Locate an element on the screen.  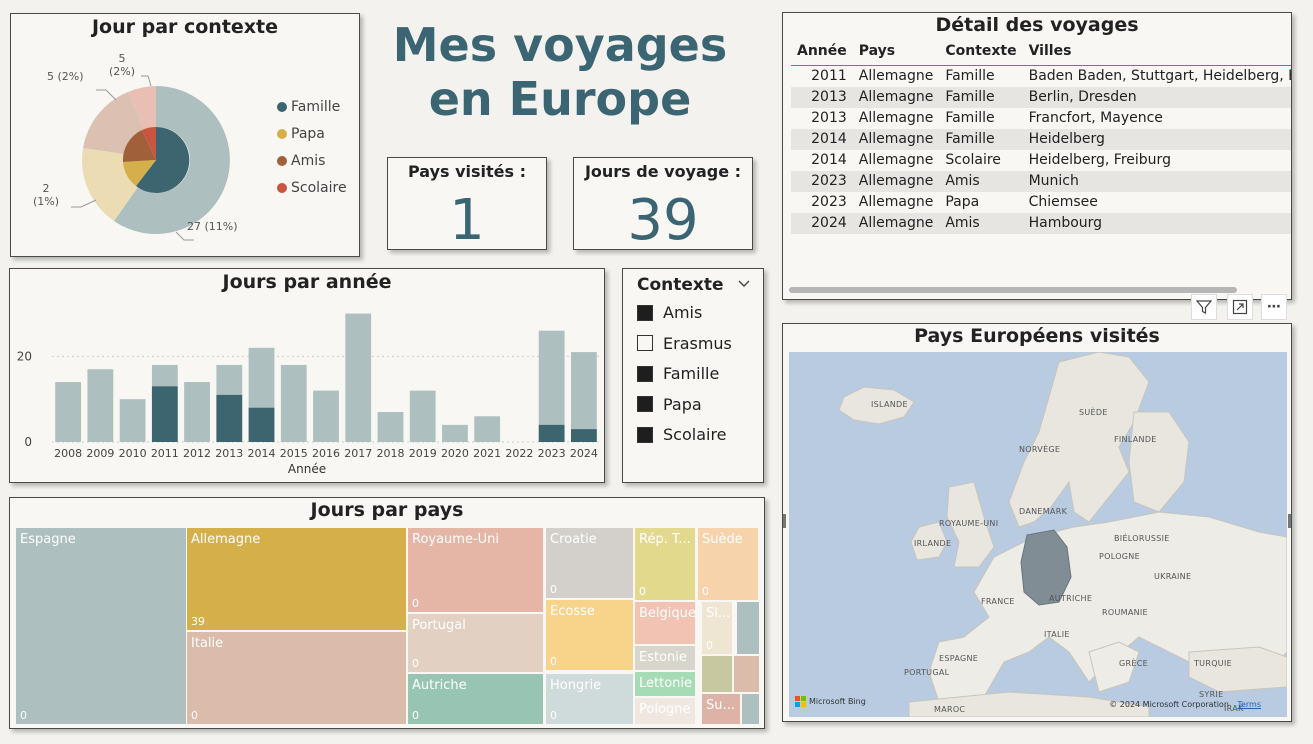
treemap-tile: Rép. T... 0 is located at coordinates (665, 564).